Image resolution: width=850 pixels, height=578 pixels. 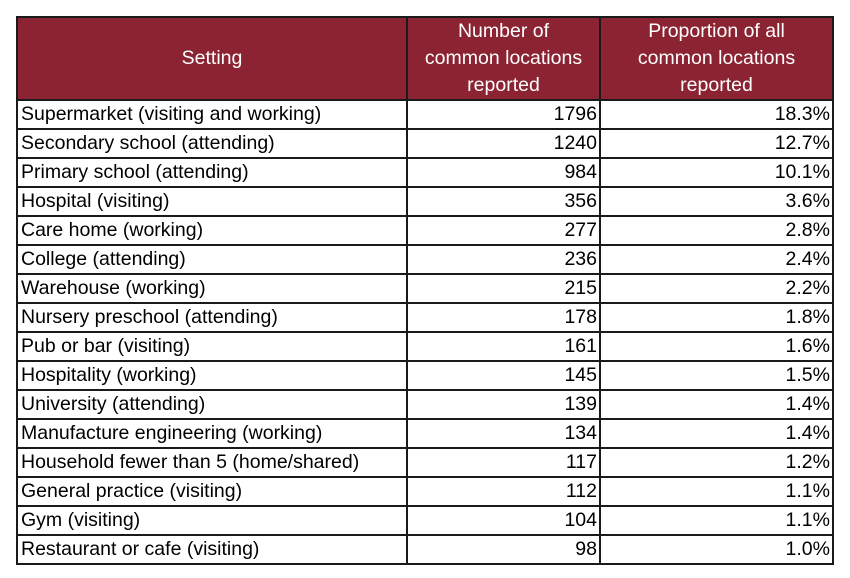 What do you see at coordinates (503, 114) in the screenshot?
I see `count-cell: 1796` at bounding box center [503, 114].